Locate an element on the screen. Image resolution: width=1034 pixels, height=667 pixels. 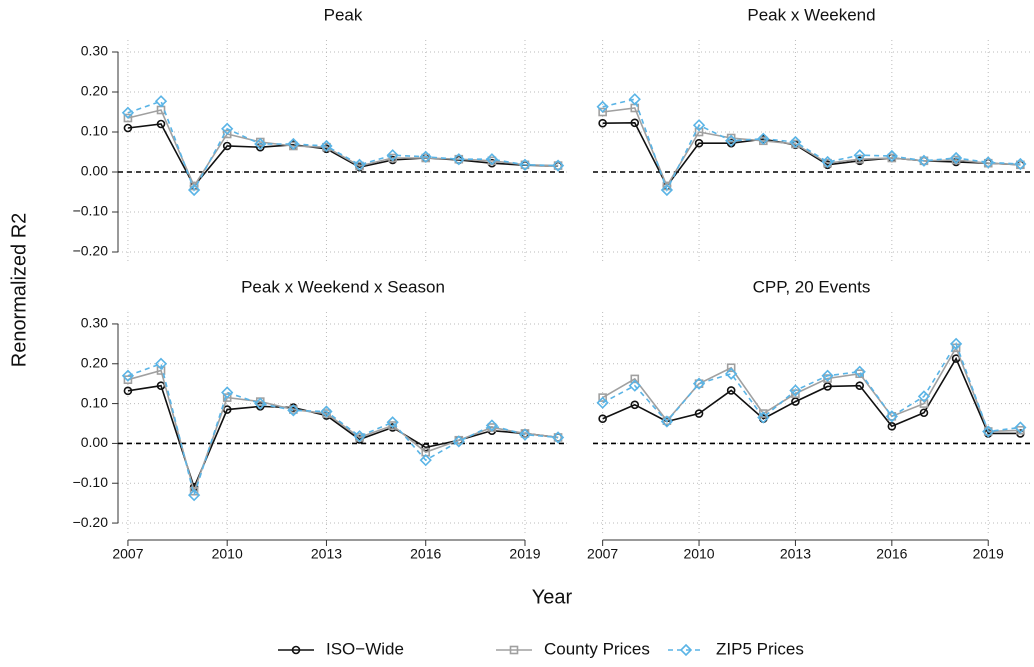
y-tick-label: 0.30 is located at coordinates (94, 51).